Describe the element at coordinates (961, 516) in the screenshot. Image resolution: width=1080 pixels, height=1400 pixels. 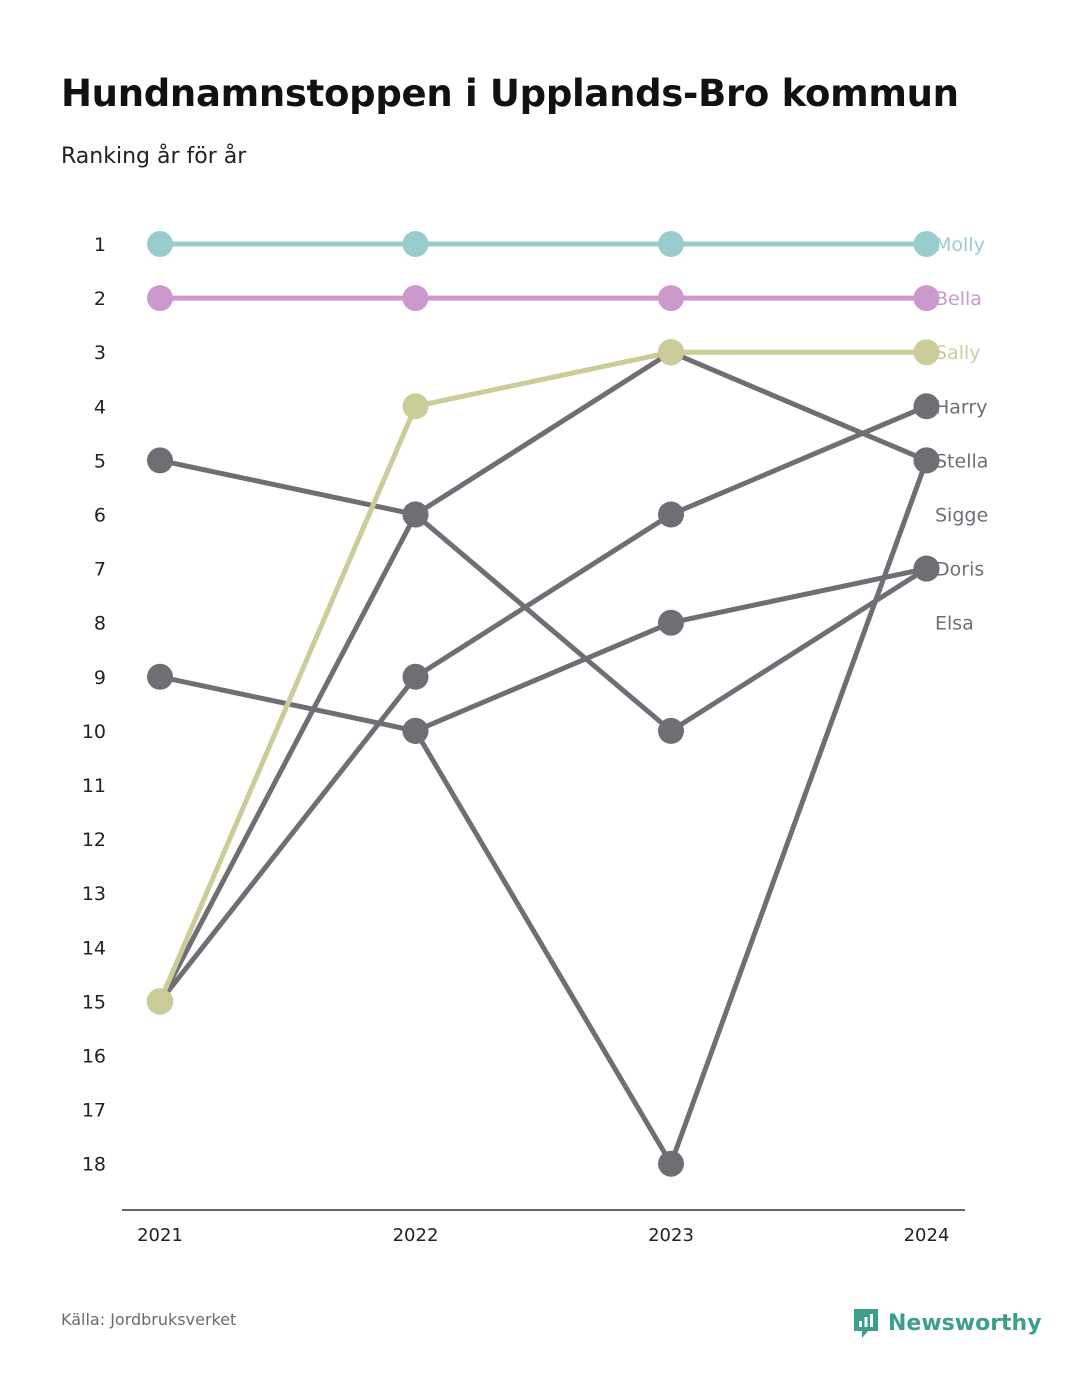
I see `end-label-sigge: Sigge` at that location.